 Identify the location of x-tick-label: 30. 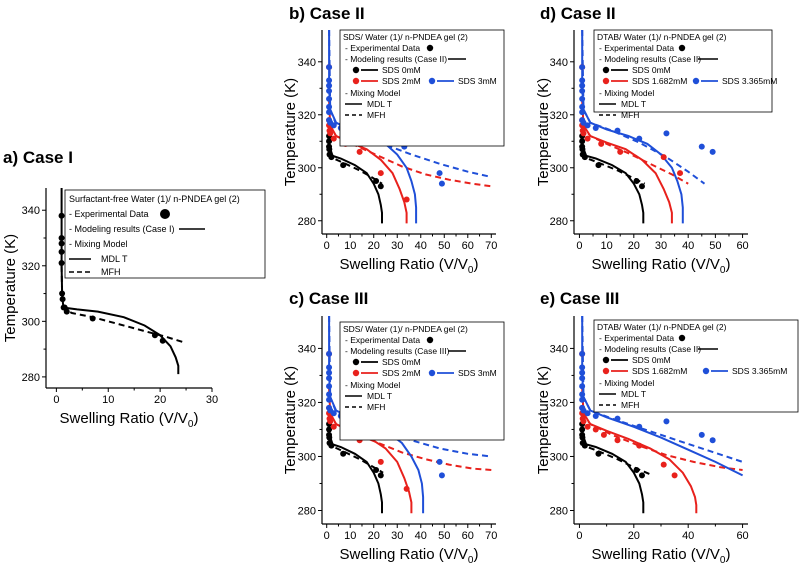
(397, 536).